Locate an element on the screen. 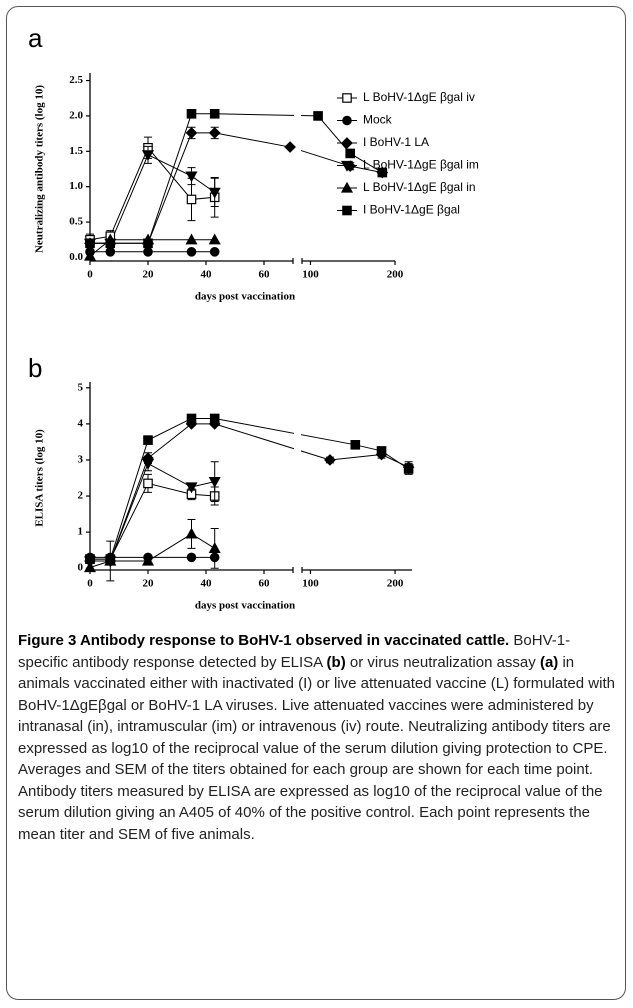 This screenshot has width=633, height=1008. y-tick-label: 4 is located at coordinates (81, 423).